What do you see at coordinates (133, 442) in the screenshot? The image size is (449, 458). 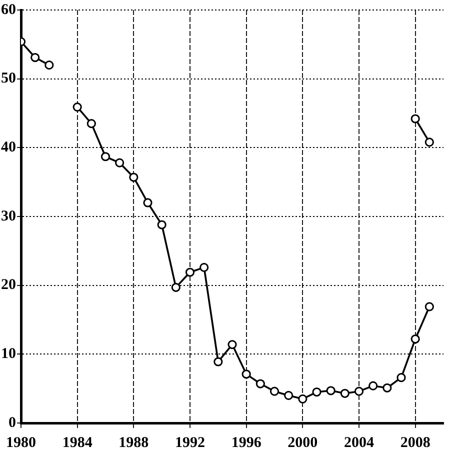 I see `x-tick-label: 1988` at bounding box center [133, 442].